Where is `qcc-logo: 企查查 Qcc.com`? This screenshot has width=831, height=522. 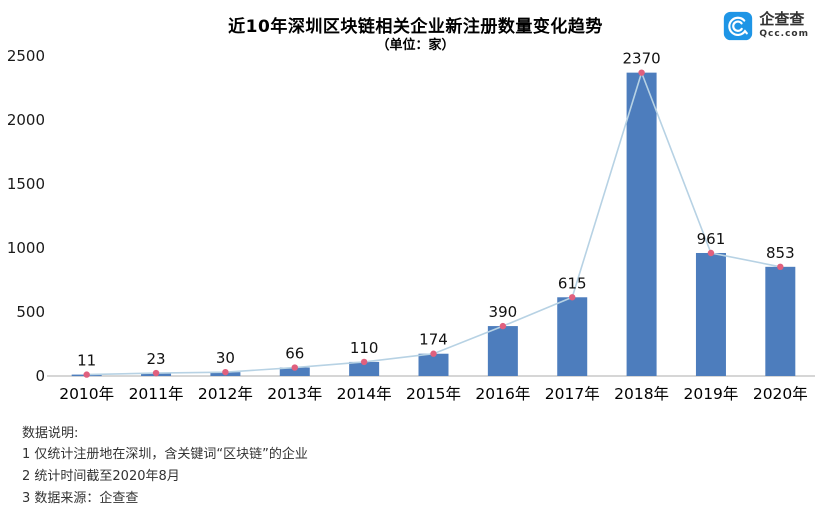
qcc-logo: 企查查 Qcc.com is located at coordinates (766, 26).